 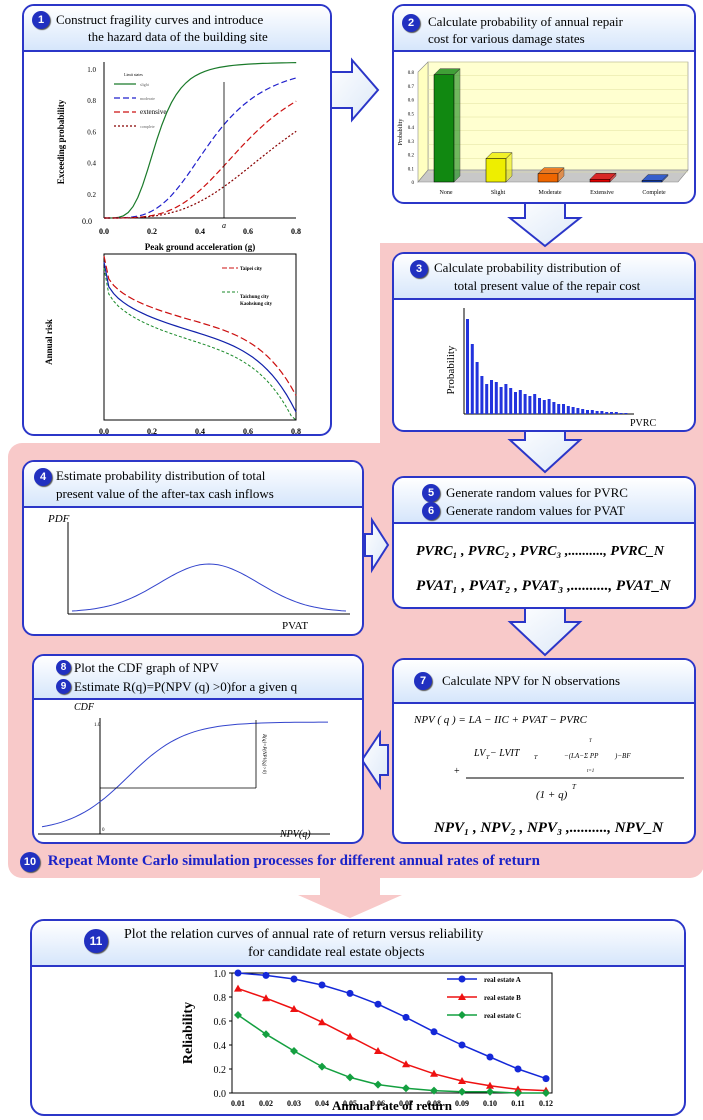 I want to click on fragility-x-tick: 0.4, so click(x=200, y=231).